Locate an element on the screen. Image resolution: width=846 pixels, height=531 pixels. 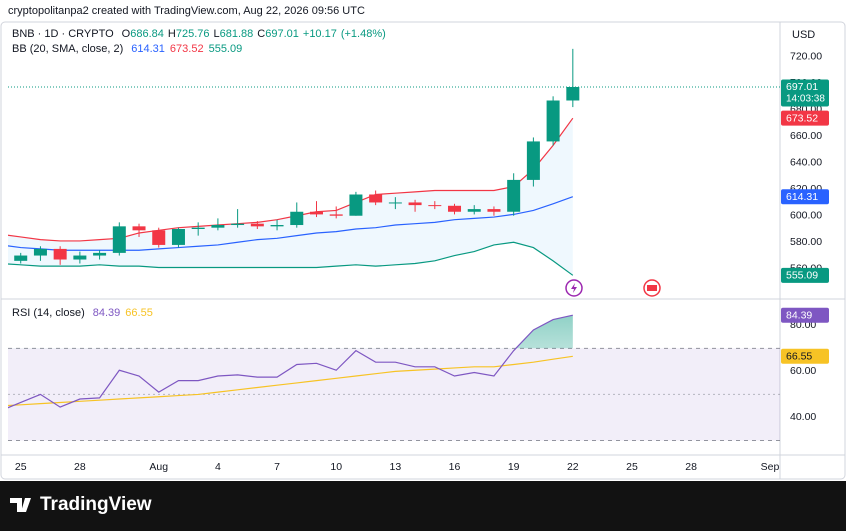
legend-item: 614.31 is located at coordinates (148, 49).